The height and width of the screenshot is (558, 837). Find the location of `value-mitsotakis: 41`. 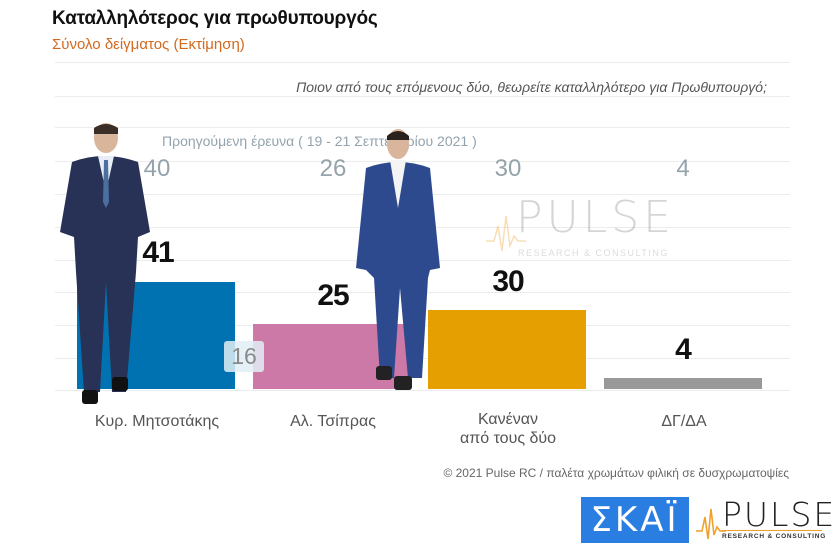

value-mitsotakis: 41 is located at coordinates (158, 252).